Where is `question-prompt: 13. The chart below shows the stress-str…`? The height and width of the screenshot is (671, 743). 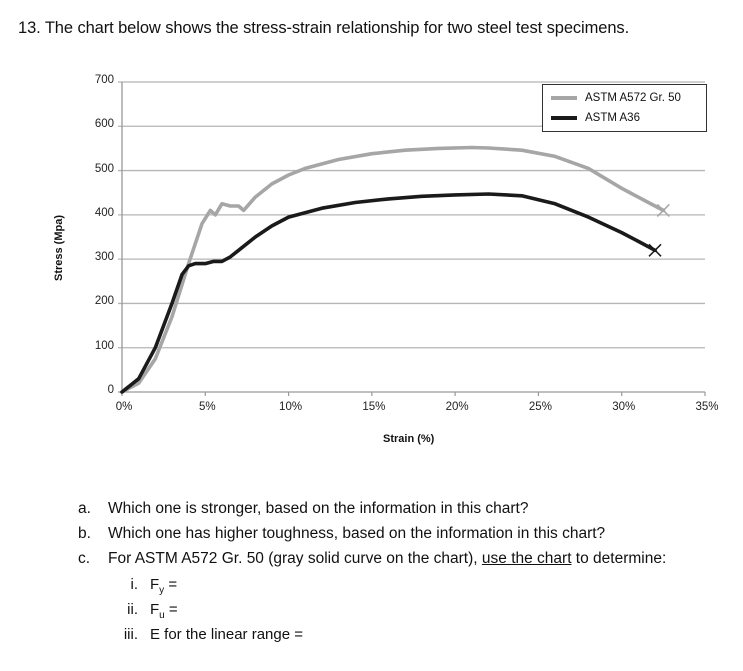
question-prompt: 13. The chart below shows the stress-str… is located at coordinates (323, 28).